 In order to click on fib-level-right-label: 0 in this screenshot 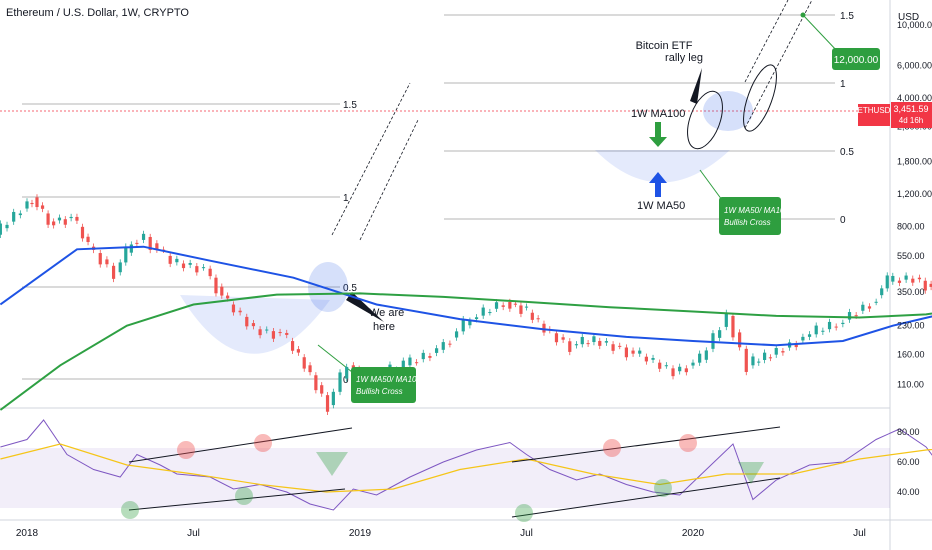, I will do `click(843, 220)`.